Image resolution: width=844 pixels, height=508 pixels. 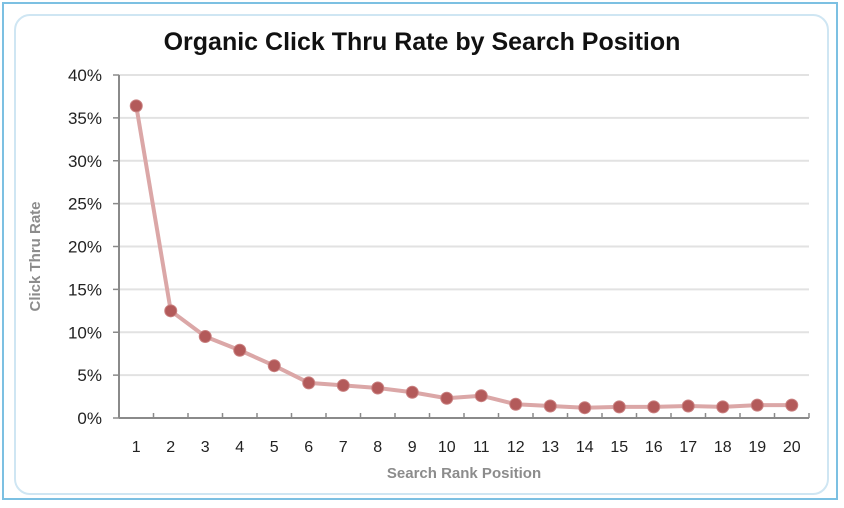 What do you see at coordinates (377, 447) in the screenshot?
I see `x-tick-label: 8` at bounding box center [377, 447].